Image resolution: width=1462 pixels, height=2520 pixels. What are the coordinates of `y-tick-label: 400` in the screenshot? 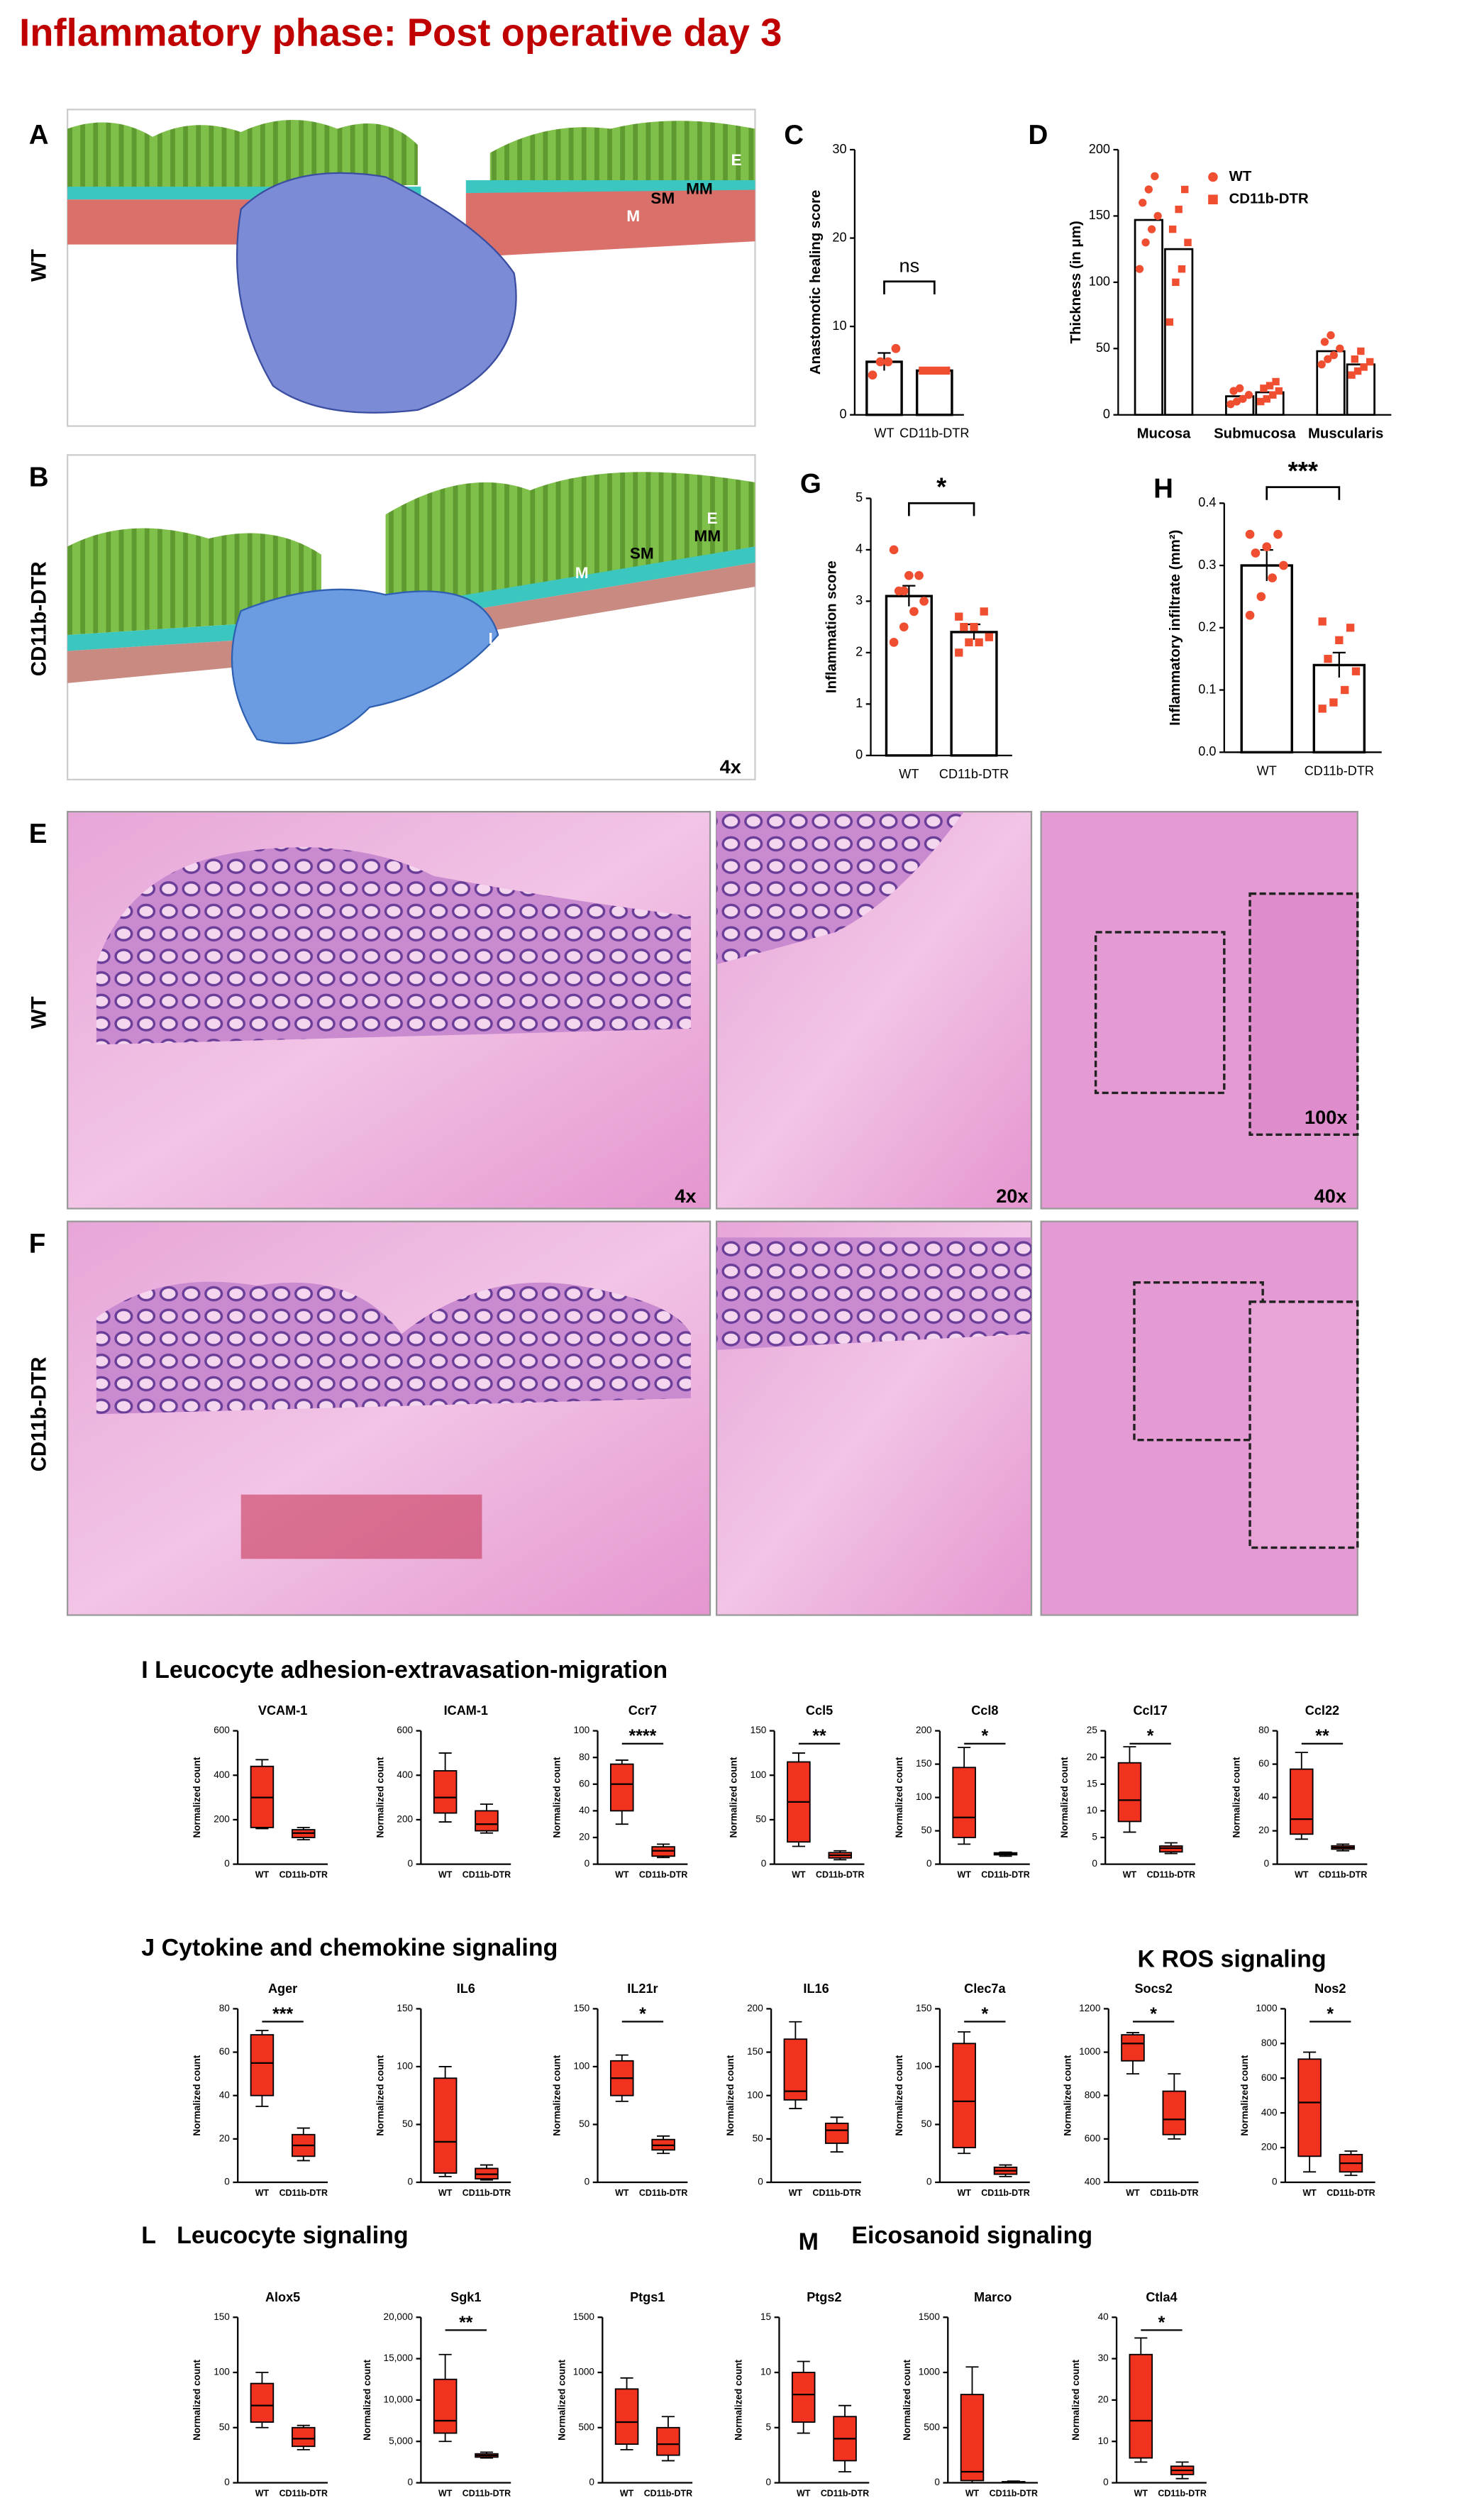 It's located at (1269, 2112).